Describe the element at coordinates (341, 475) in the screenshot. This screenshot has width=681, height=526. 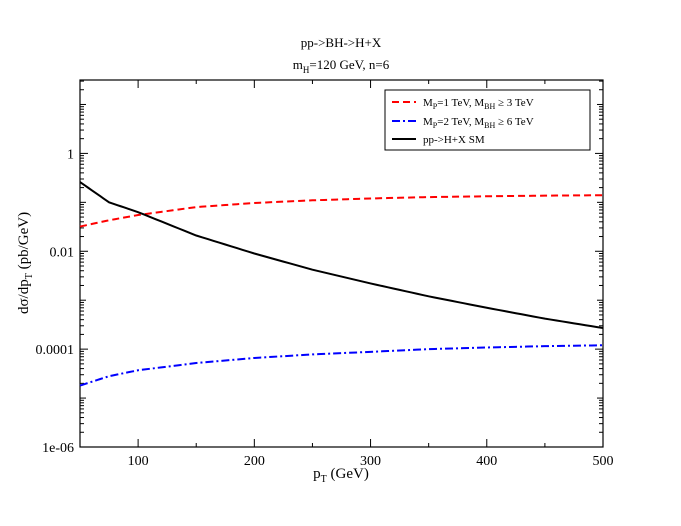
I see `x-axis-label: pT (GeV)` at that location.